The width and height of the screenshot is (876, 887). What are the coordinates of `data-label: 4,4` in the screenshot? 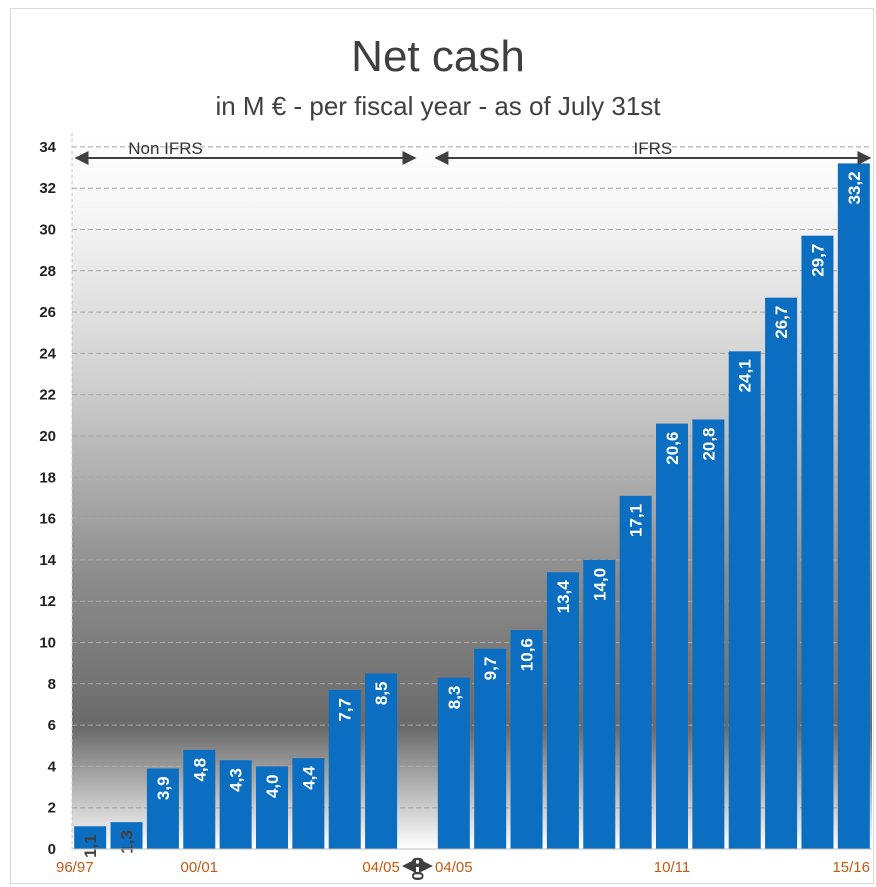 It's located at (308, 778).